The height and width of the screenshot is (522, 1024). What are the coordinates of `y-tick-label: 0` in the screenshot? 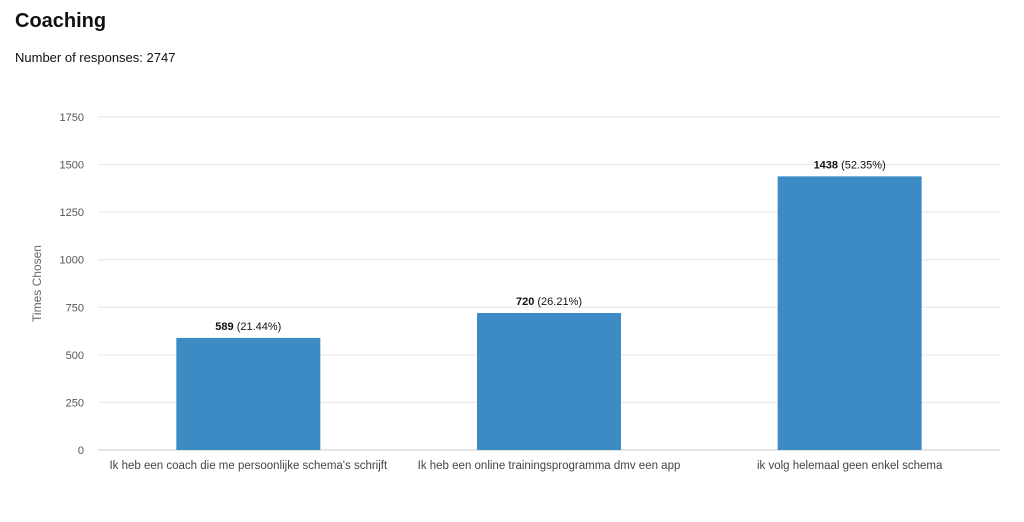 It's located at (81, 451).